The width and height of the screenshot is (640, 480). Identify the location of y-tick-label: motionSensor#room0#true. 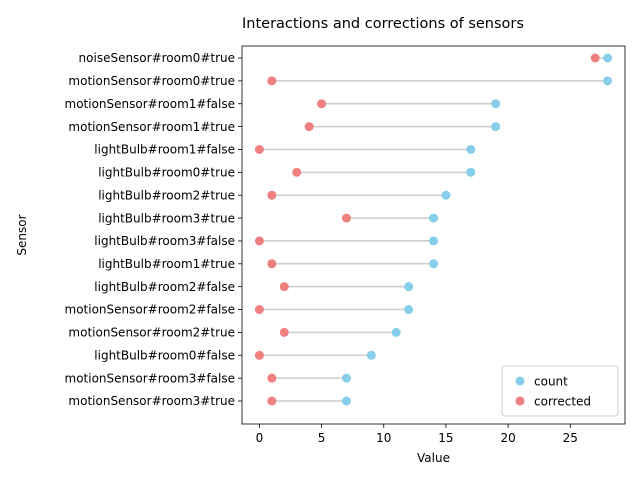
(151, 81).